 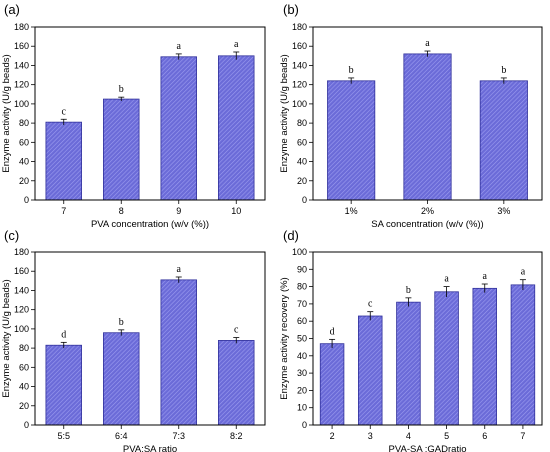 I want to click on x-axis-title: SA concentration (w/v (%)), so click(x=427, y=224).